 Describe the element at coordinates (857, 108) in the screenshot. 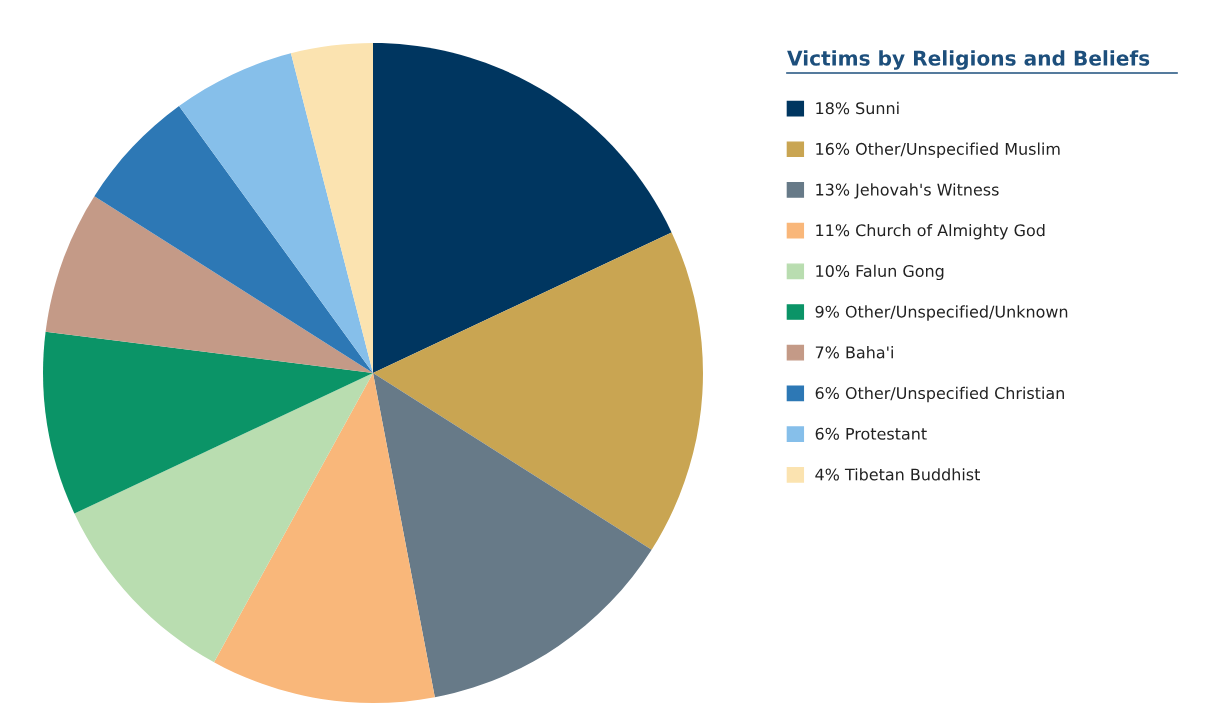

I see `legend-label: 18% Sunni` at that location.